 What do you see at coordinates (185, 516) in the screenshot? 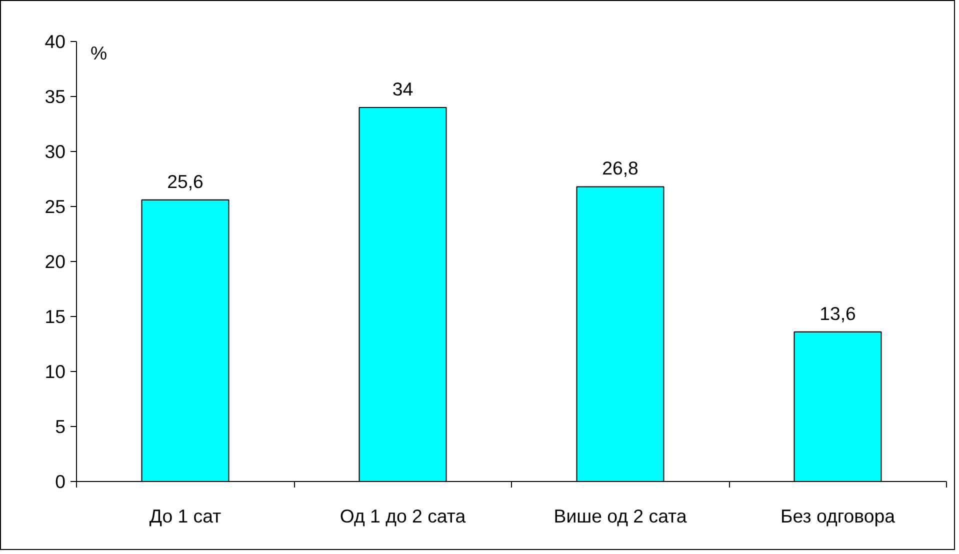
I see `x-tick-label: До 1 сат` at bounding box center [185, 516].